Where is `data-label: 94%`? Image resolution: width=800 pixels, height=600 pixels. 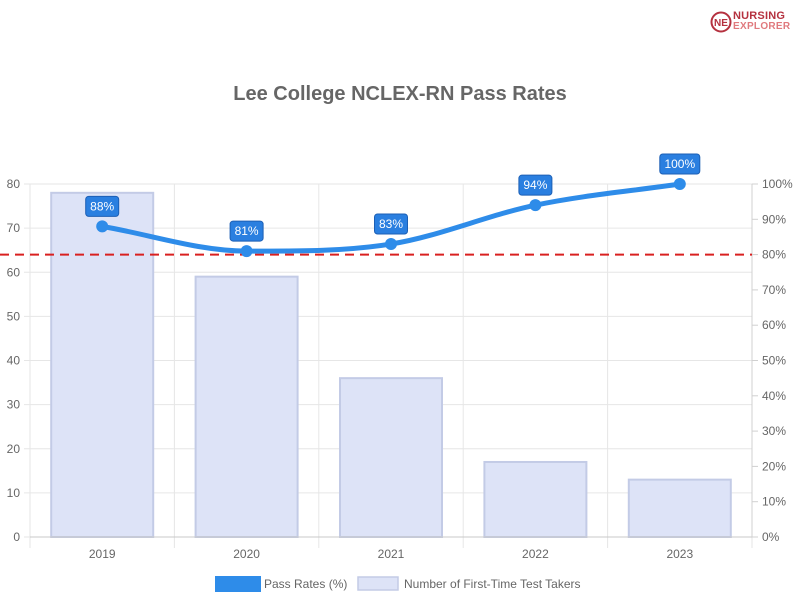
data-label: 94% is located at coordinates (535, 185).